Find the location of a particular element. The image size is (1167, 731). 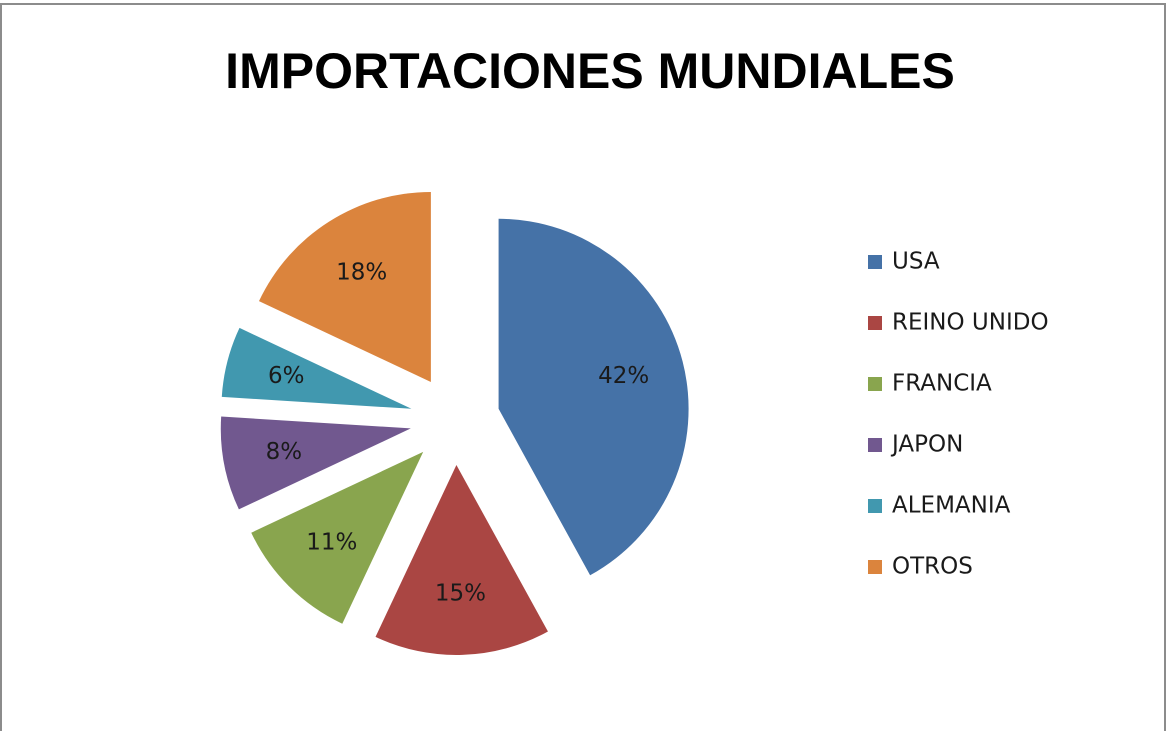

legend-label: FRANCIA is located at coordinates (942, 384).